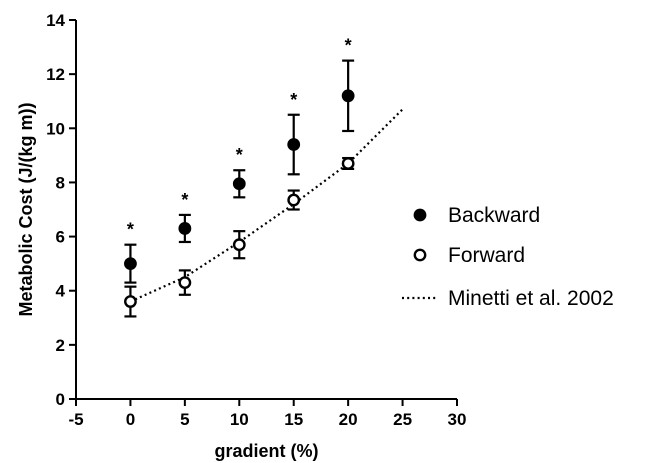  I want to click on legend-forward-marker, so click(420, 255).